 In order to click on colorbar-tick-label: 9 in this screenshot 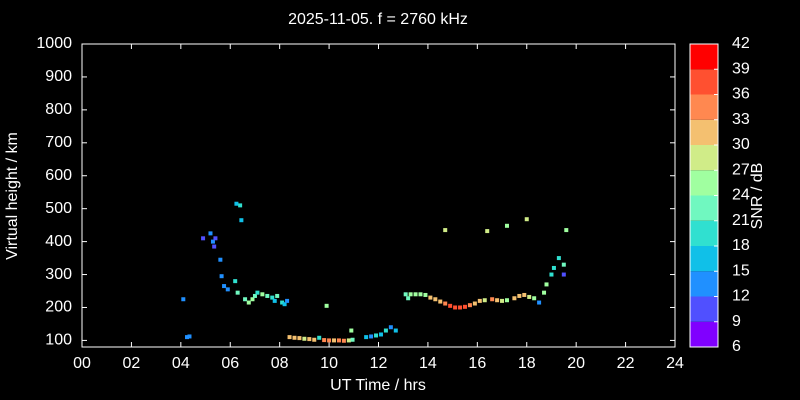, I will do `click(736, 321)`.